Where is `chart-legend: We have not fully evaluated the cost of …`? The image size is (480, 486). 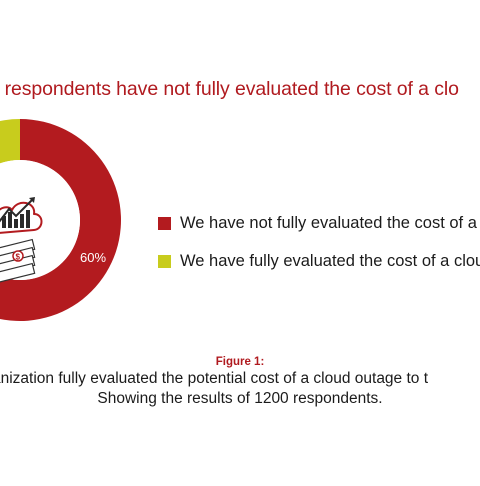 chart-legend: We have not fully evaluated the cost of … is located at coordinates (319, 250).